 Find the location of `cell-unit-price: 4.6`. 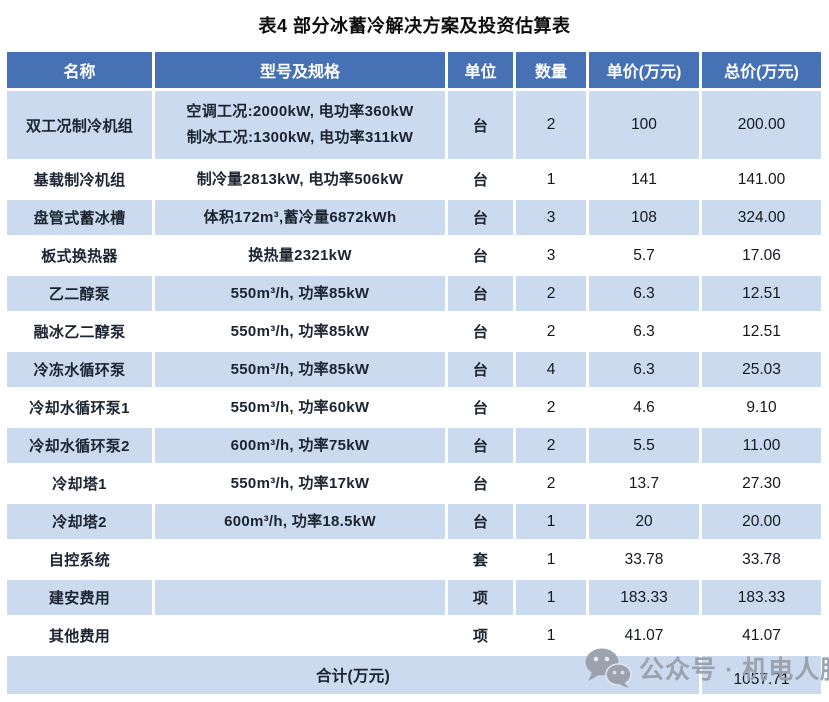

cell-unit-price: 4.6 is located at coordinates (644, 407).